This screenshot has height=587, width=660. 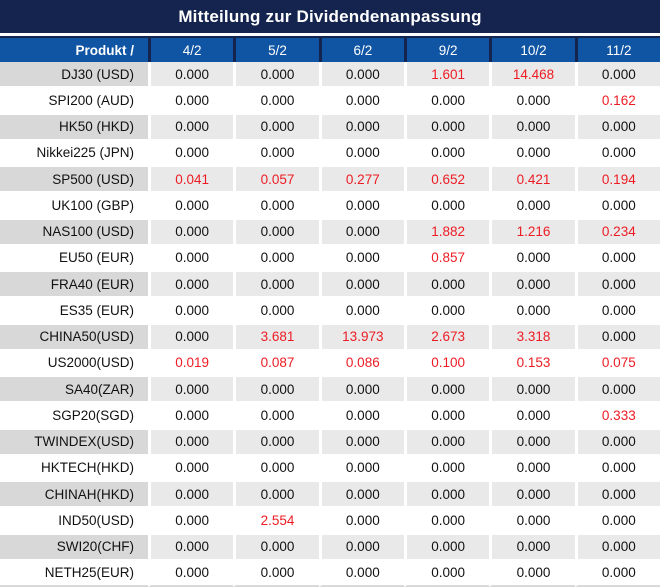 What do you see at coordinates (446, 50) in the screenshot?
I see `column-header-date: 9/2` at bounding box center [446, 50].